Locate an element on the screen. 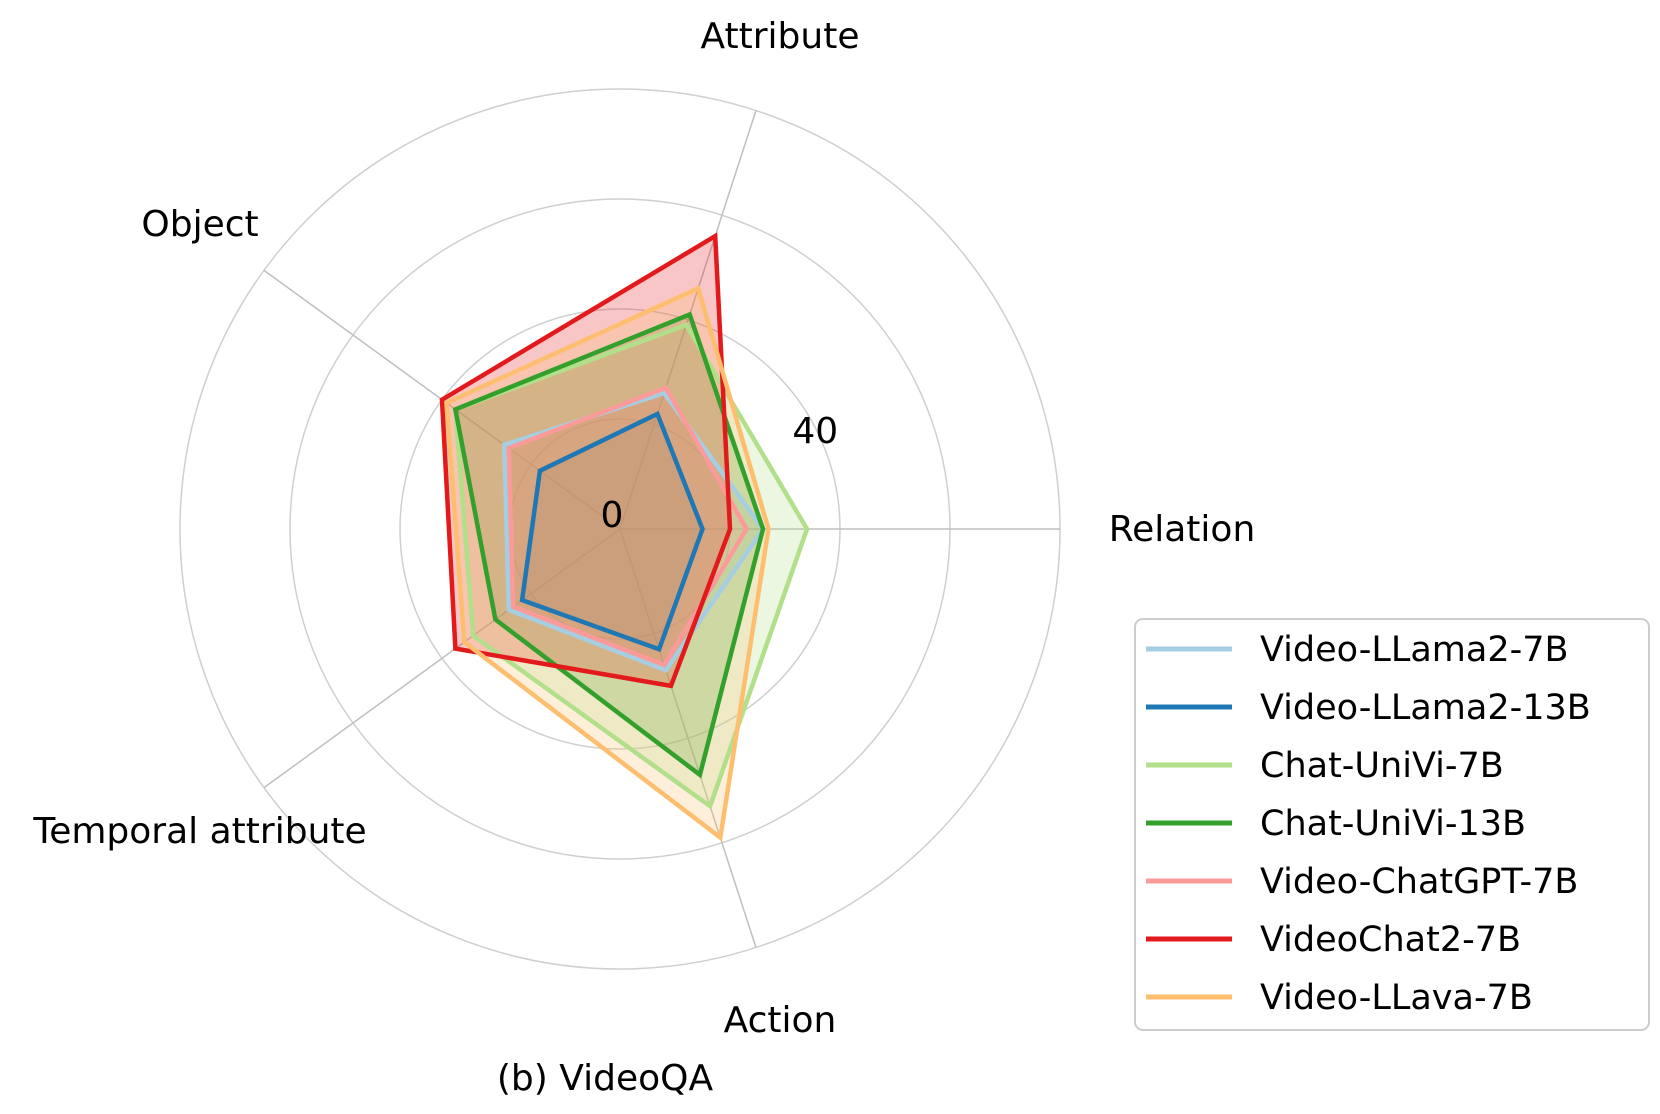 This screenshot has height=1114, width=1660. legend-label-3: Chat-UniVi-7B is located at coordinates (1382, 766).